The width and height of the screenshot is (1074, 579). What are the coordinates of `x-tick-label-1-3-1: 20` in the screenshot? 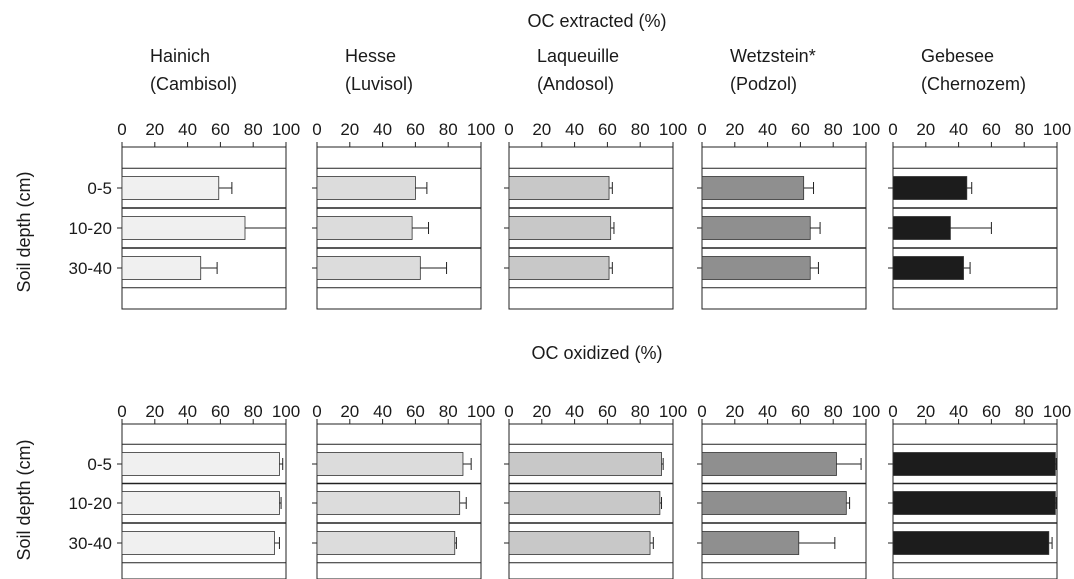 It's located at (734, 411).